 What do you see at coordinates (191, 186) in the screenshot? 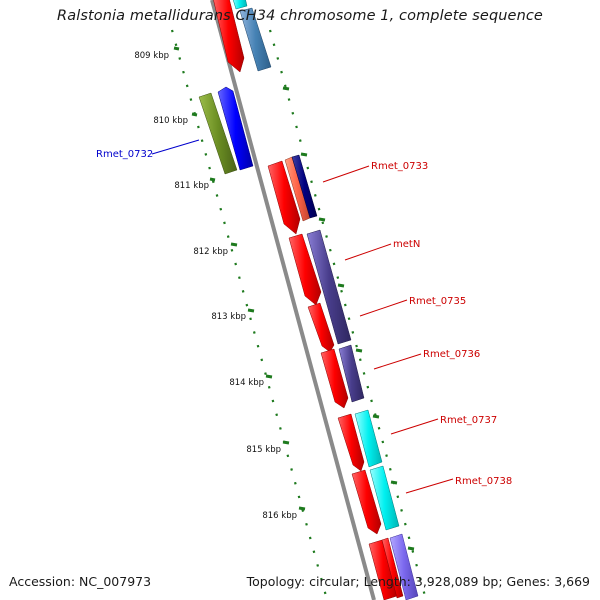
I see `tick-label-811: 811 kbp` at bounding box center [191, 186].